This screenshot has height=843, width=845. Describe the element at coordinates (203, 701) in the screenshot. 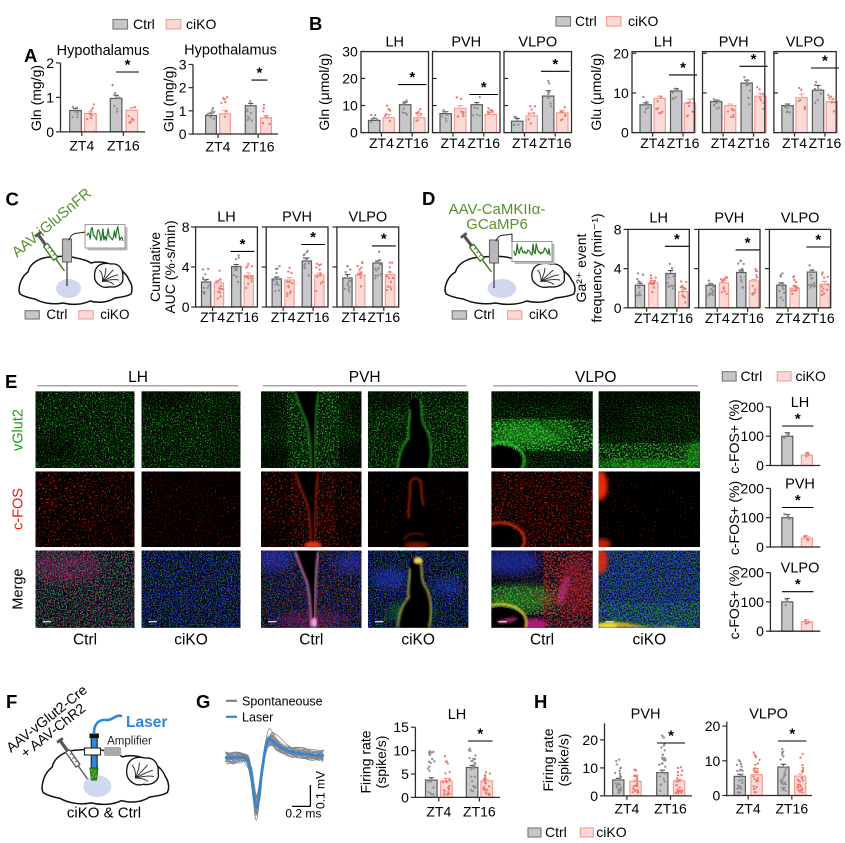

I see `svg-text: G` at that location.